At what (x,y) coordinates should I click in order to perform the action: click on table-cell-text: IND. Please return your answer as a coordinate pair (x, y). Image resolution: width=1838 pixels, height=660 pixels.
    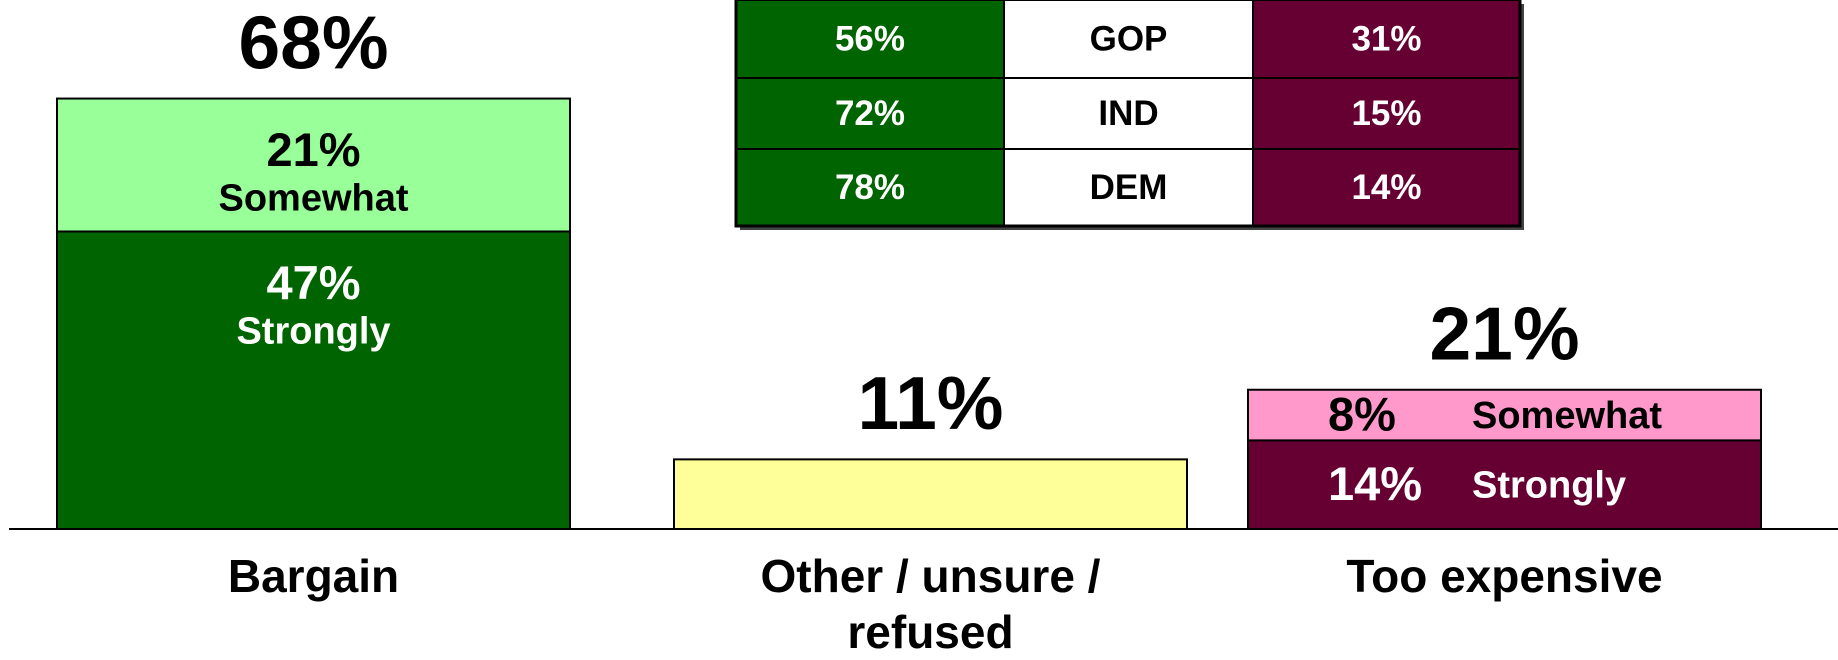
    Looking at the image, I should click on (1128, 113).